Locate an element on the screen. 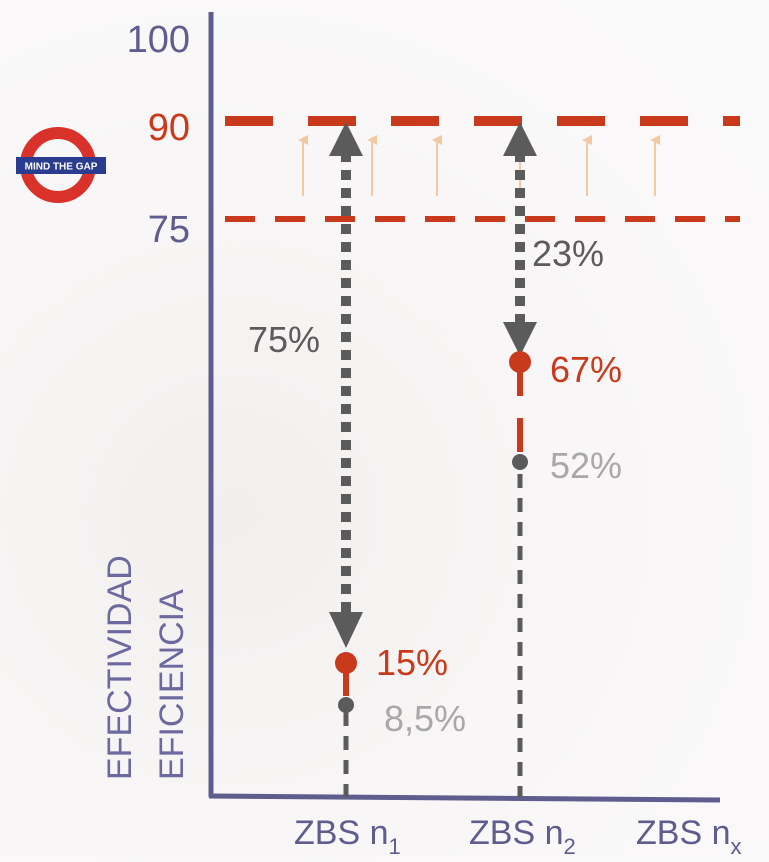 The width and height of the screenshot is (769, 862). y-tick-90: 90 is located at coordinates (169, 128).